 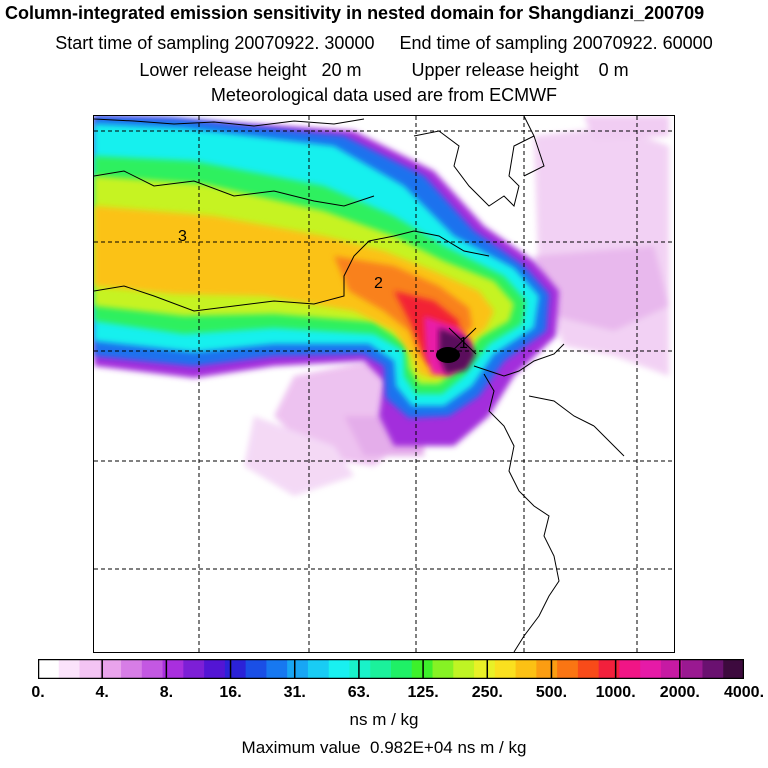 I want to click on colorbar-tick-label: 16., so click(x=230, y=692).